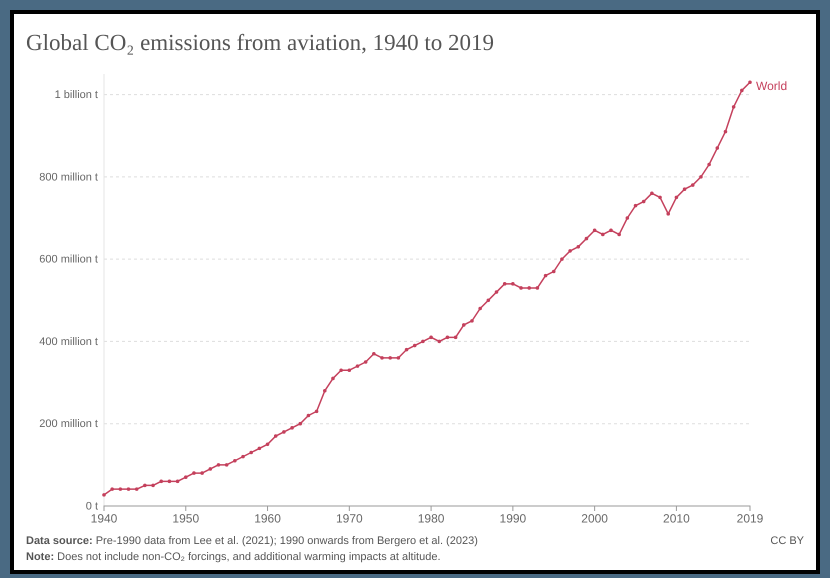  I want to click on y-tick-label: 800 million t, so click(68, 177).